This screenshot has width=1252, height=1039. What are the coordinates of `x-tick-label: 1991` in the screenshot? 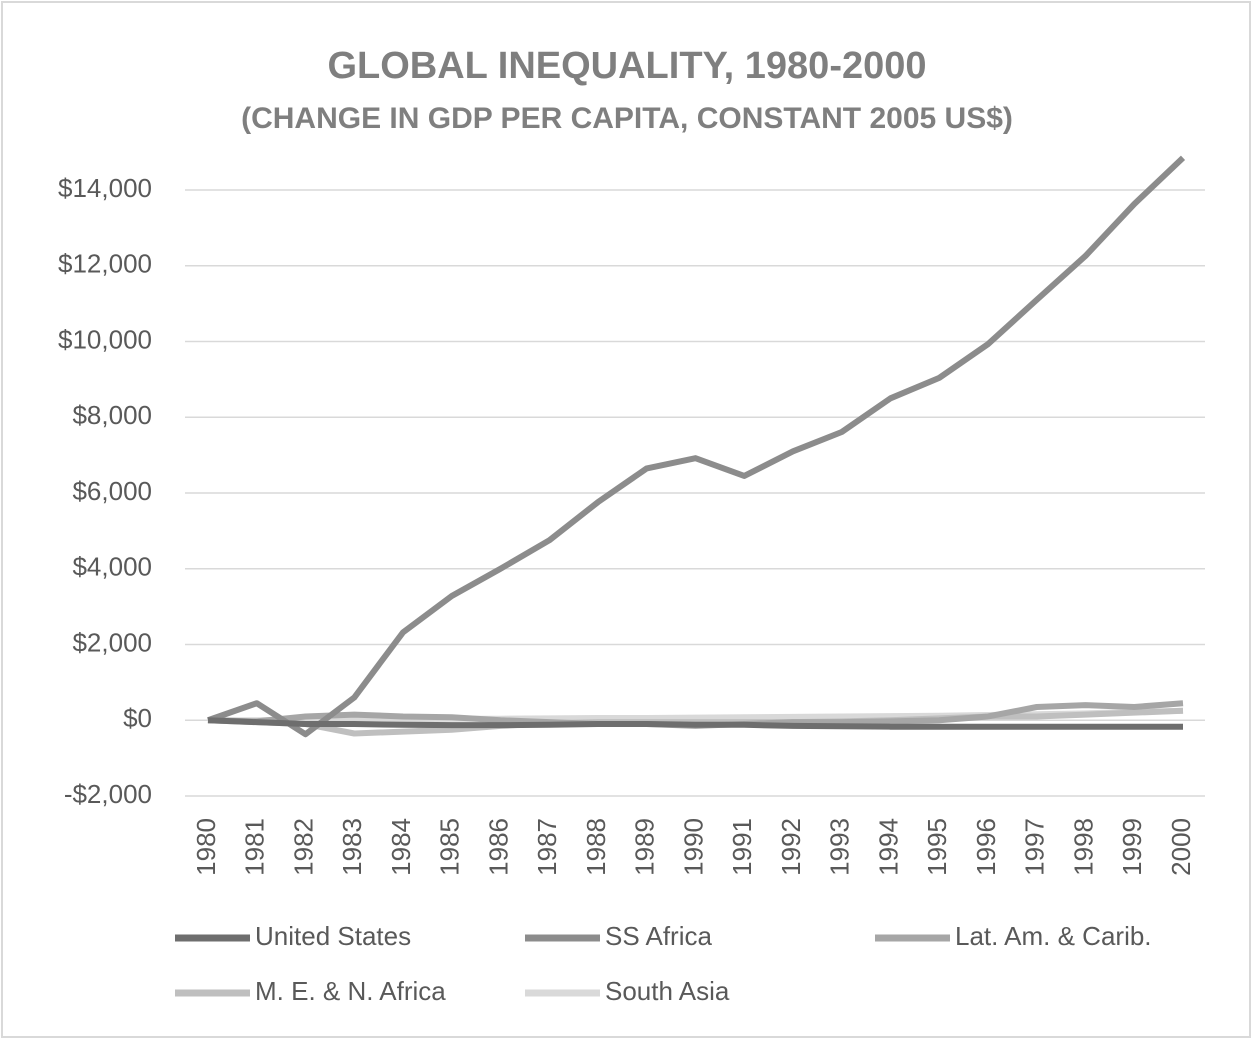 It's located at (742, 847).